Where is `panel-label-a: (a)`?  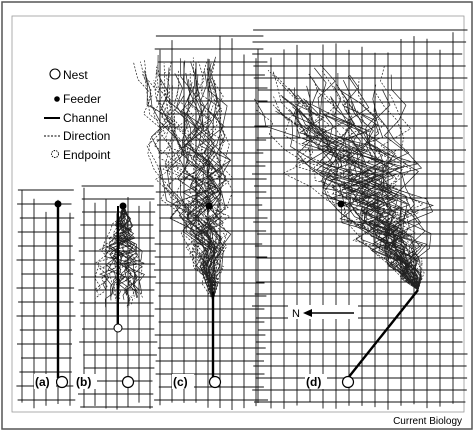
panel-label-a: (a) is located at coordinates (42, 382).